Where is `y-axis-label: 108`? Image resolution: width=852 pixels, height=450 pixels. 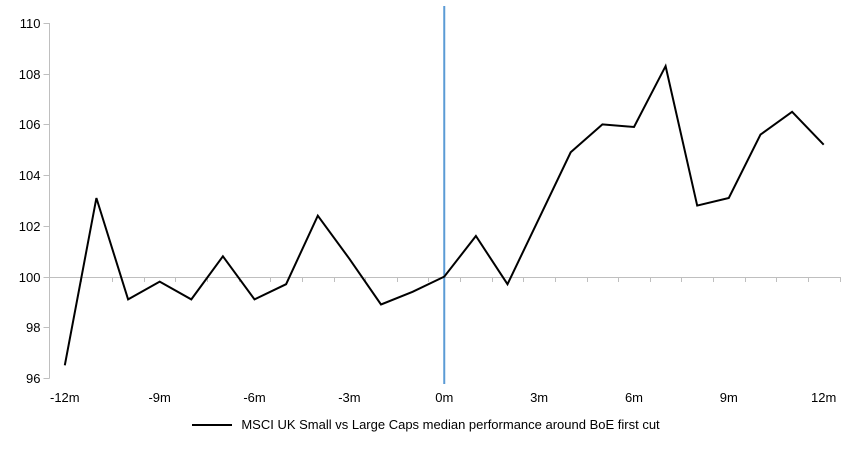 y-axis-label: 108 is located at coordinates (30, 74).